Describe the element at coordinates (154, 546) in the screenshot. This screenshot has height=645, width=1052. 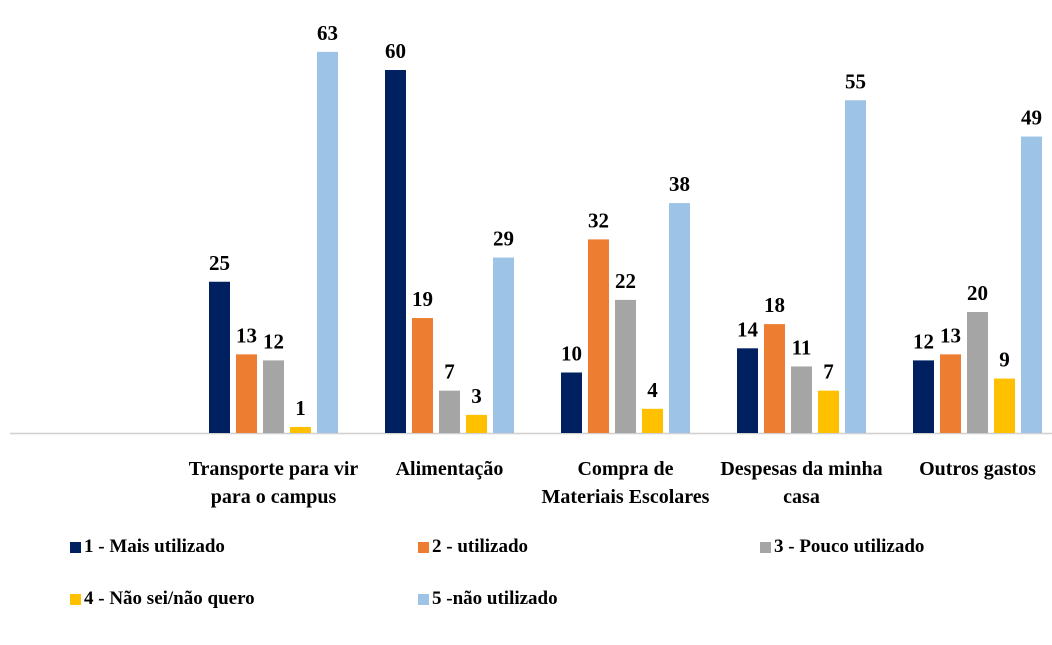
I see `legend-label: 1 - Mais utilizado` at that location.